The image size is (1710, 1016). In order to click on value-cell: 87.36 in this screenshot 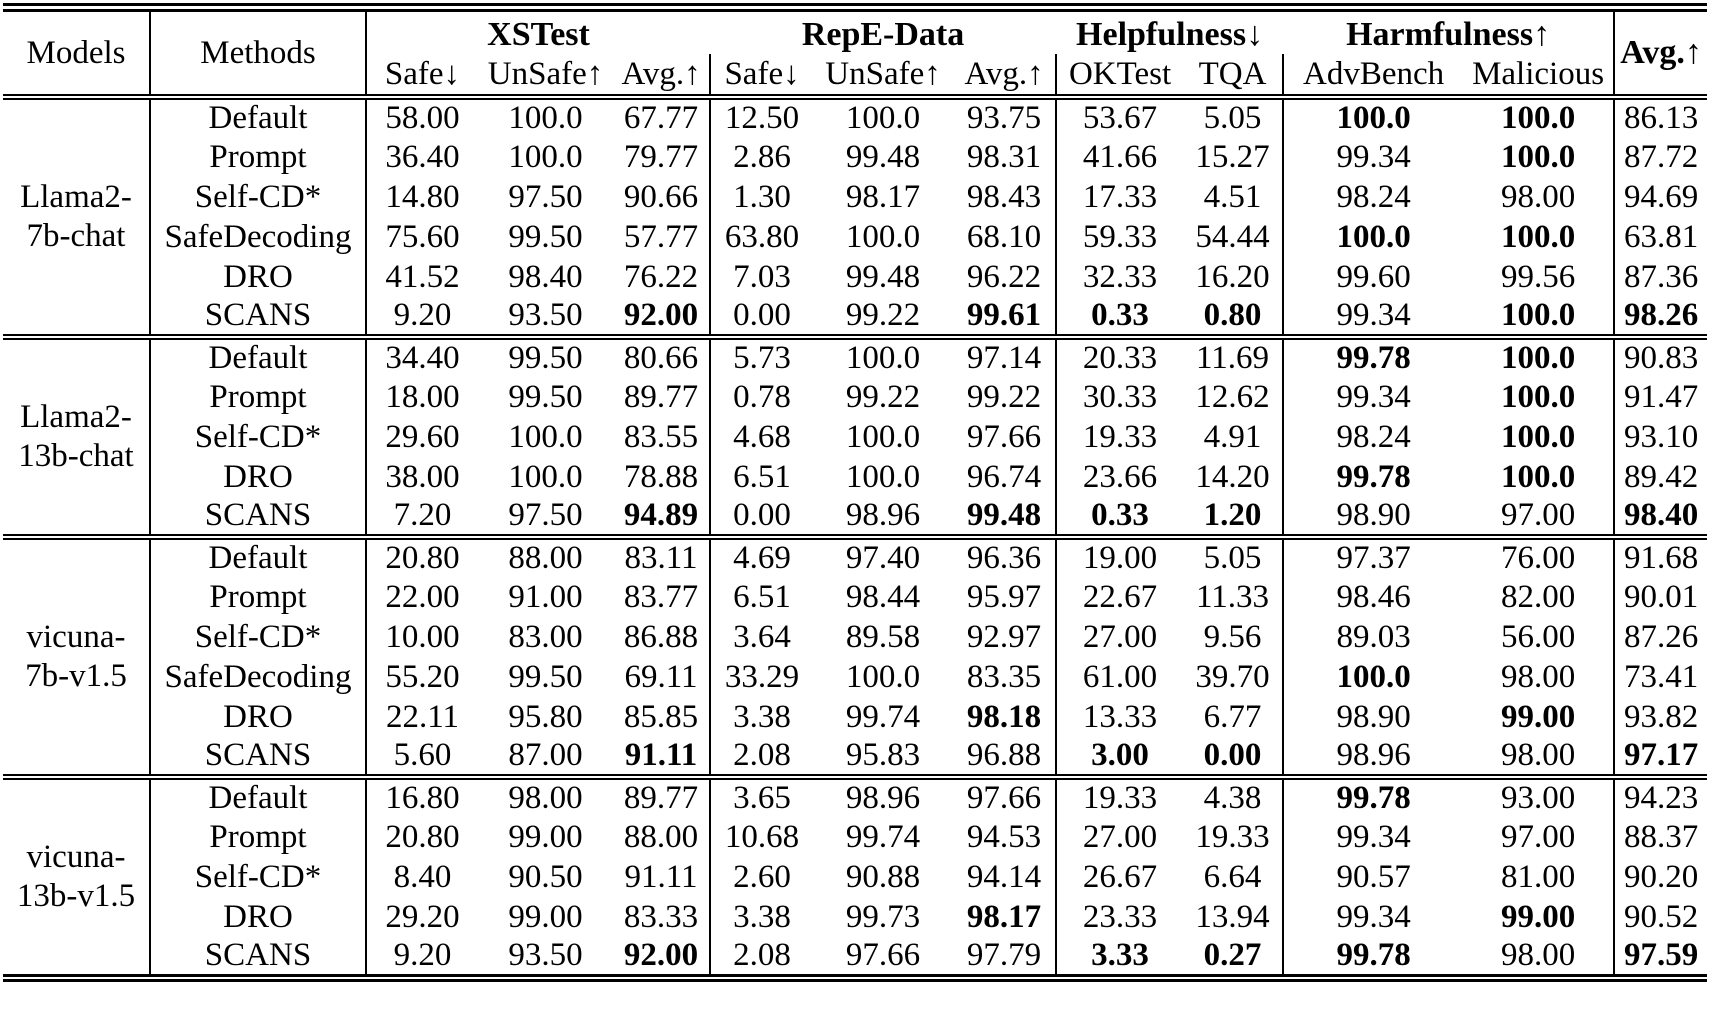, I will do `click(1660, 277)`.